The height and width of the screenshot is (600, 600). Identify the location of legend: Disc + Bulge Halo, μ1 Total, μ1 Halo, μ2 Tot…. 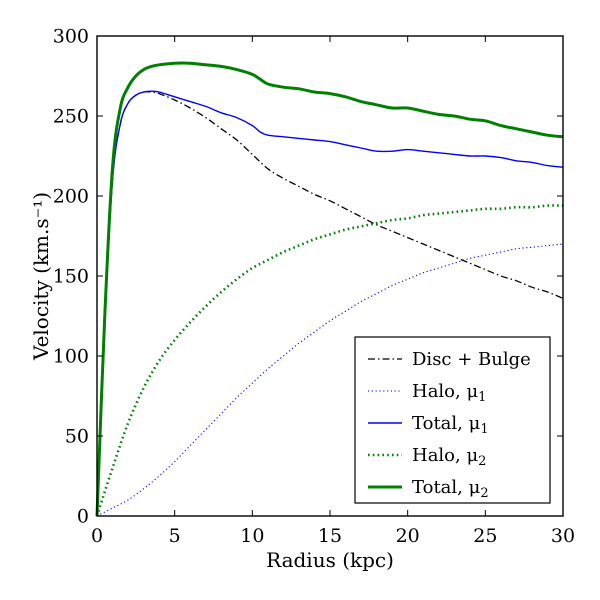
(452, 420).